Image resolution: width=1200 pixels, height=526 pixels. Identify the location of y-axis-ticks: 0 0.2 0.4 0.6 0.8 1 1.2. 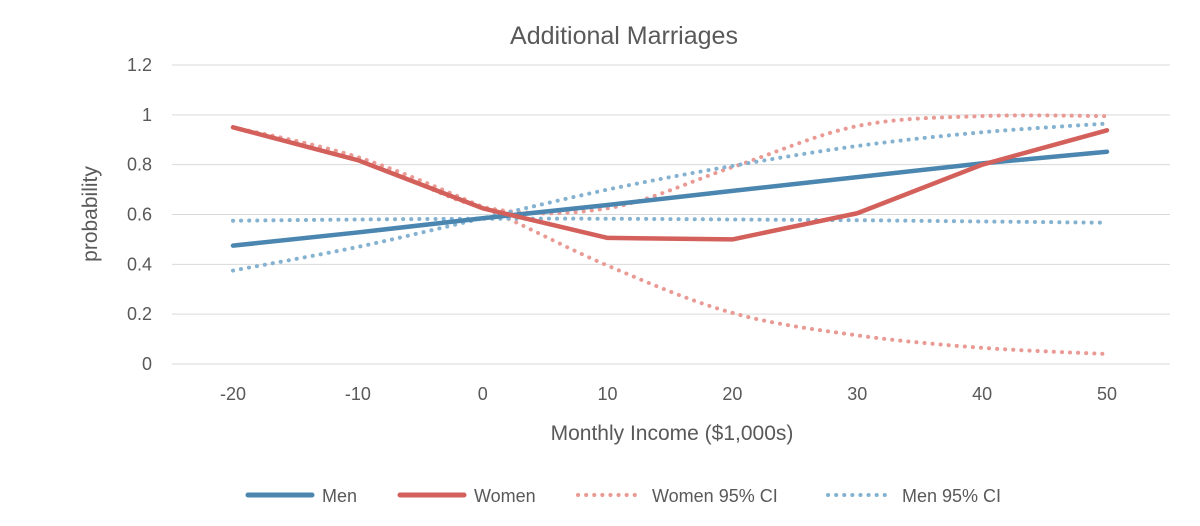
(139, 214).